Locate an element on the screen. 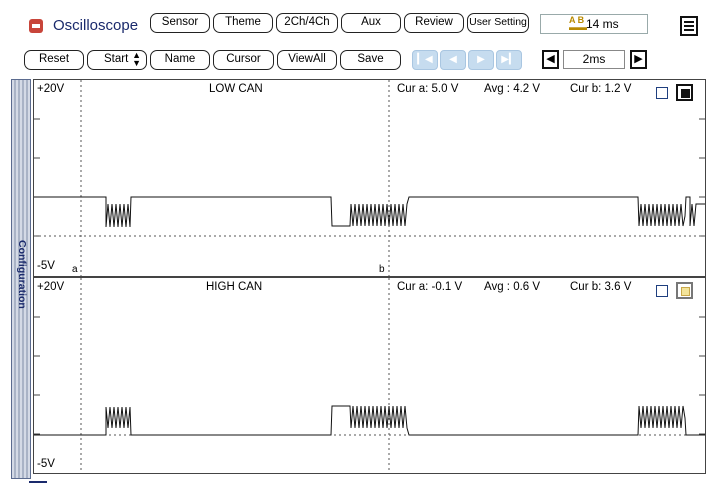 This screenshot has width=713, height=486. timebase-value: 2ms is located at coordinates (594, 59).